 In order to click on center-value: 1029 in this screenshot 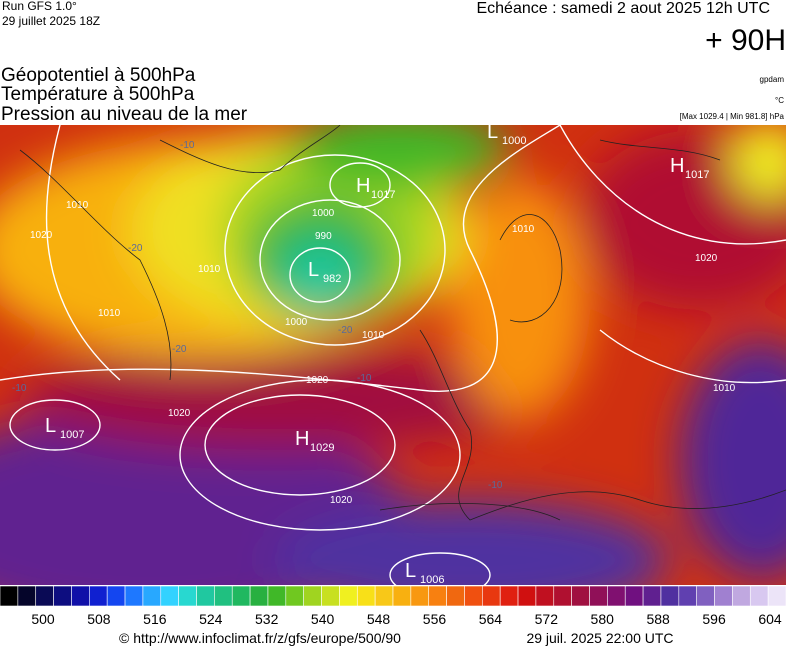, I will do `click(322, 448)`.